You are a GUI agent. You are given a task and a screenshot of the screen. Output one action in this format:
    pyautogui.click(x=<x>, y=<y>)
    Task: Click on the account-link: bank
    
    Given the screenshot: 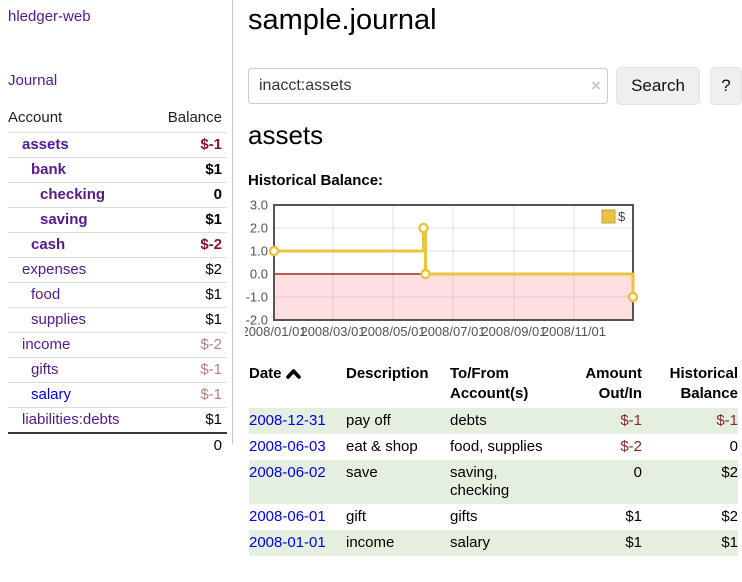 What is the action you would take?
    pyautogui.click(x=49, y=169)
    